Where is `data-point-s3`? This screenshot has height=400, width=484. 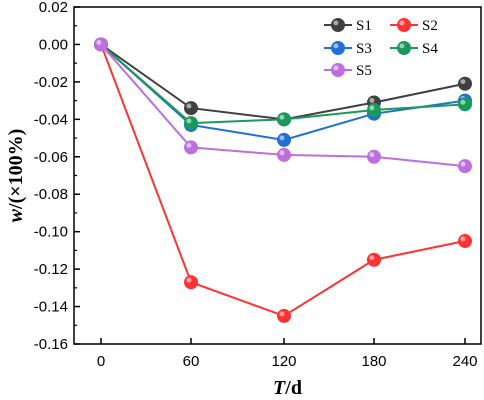
data-point-s3 is located at coordinates (284, 139).